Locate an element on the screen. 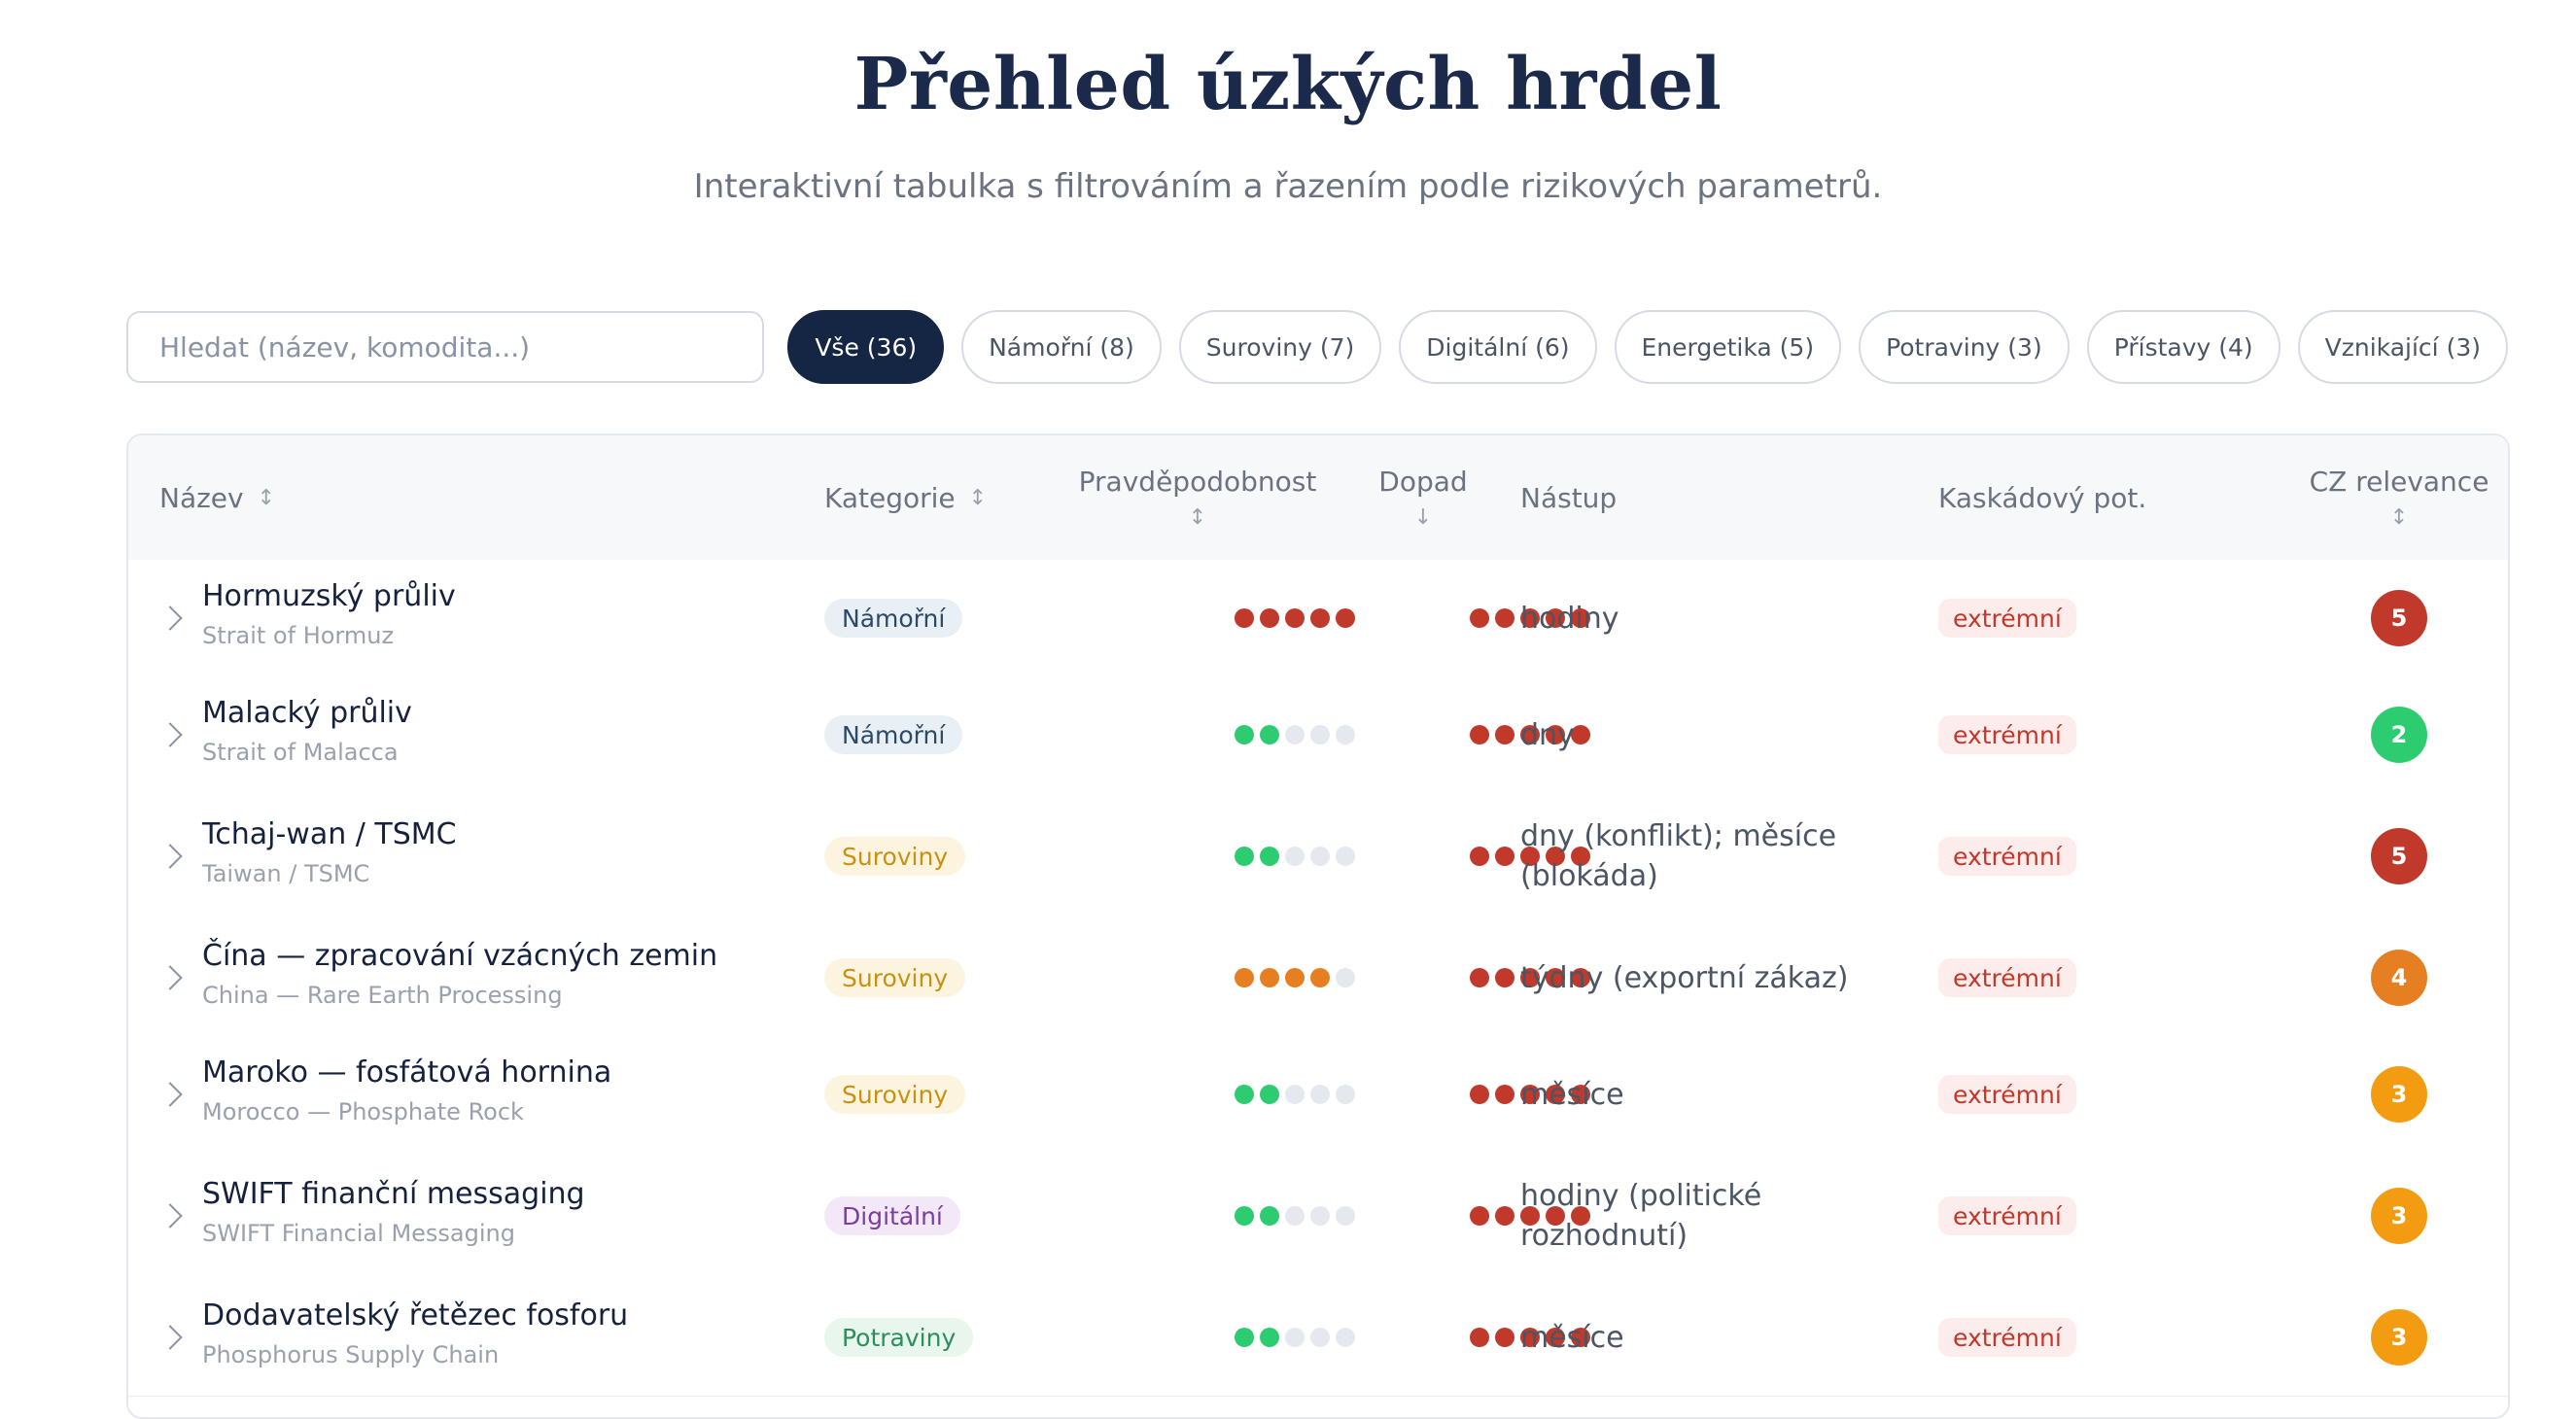 This screenshot has height=1419, width=2576. filter-pill: Přístavy (4) is located at coordinates (2183, 347).